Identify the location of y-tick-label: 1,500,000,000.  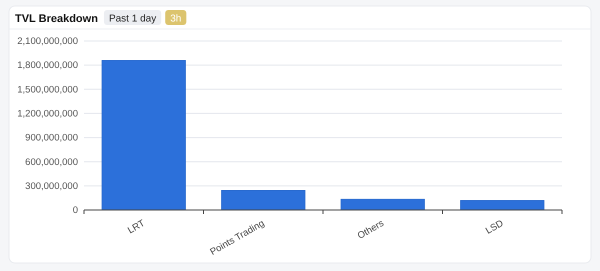
(47, 90).